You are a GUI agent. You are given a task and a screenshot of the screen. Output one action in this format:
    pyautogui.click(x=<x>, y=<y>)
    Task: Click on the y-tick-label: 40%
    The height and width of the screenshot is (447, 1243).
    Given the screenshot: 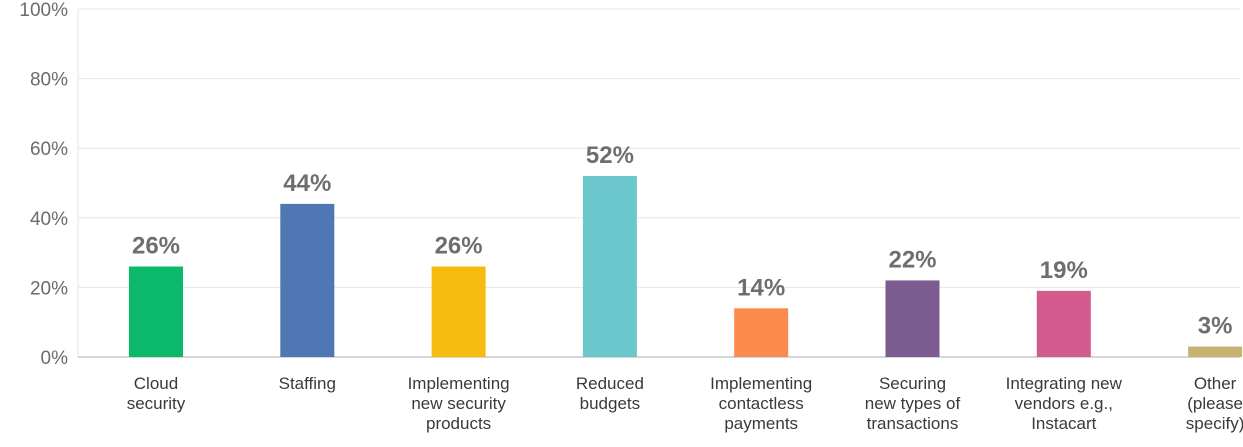 What is the action you would take?
    pyautogui.click(x=49, y=219)
    